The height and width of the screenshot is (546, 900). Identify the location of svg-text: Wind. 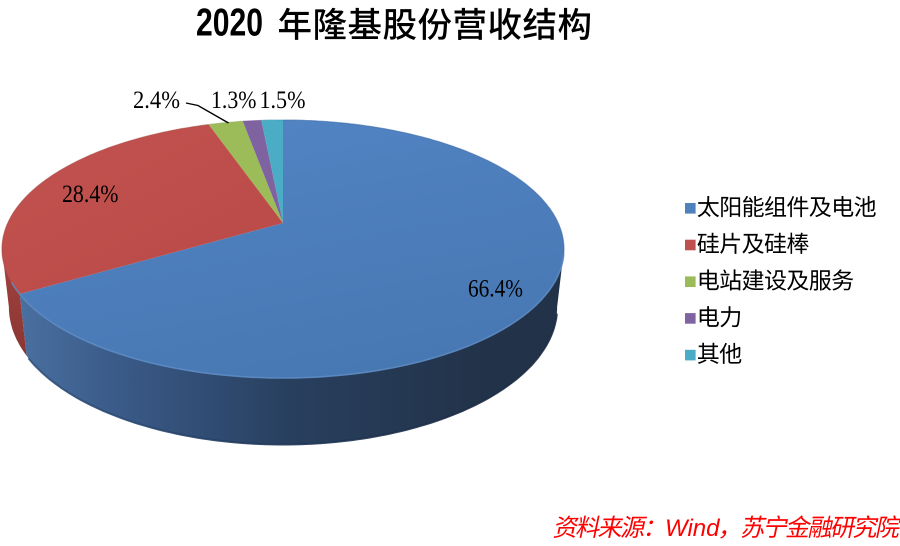
(692, 528).